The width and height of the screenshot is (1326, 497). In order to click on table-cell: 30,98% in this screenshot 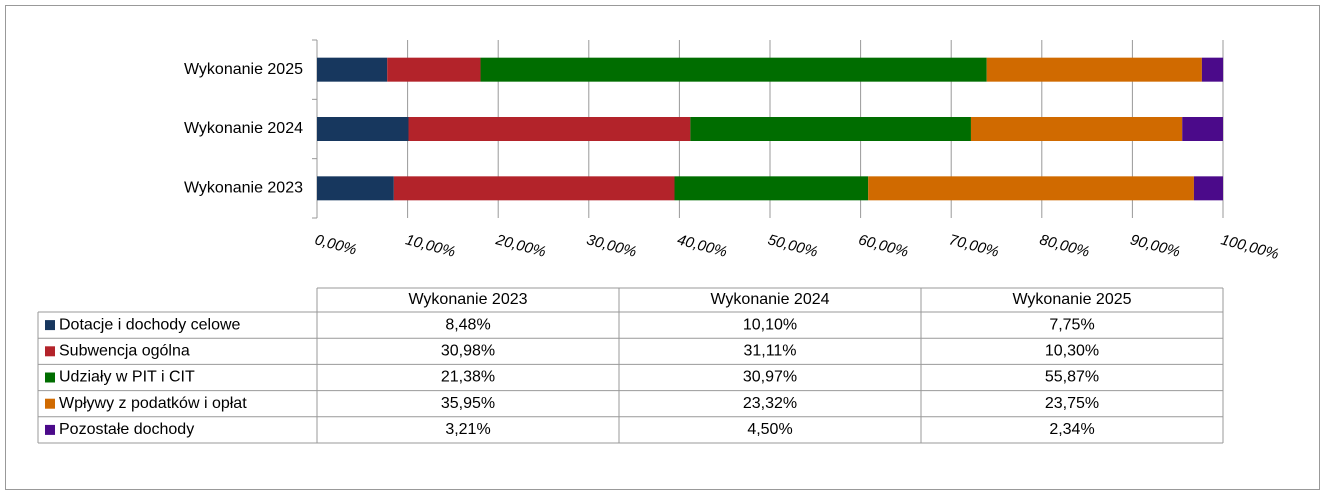, I will do `click(468, 351)`.